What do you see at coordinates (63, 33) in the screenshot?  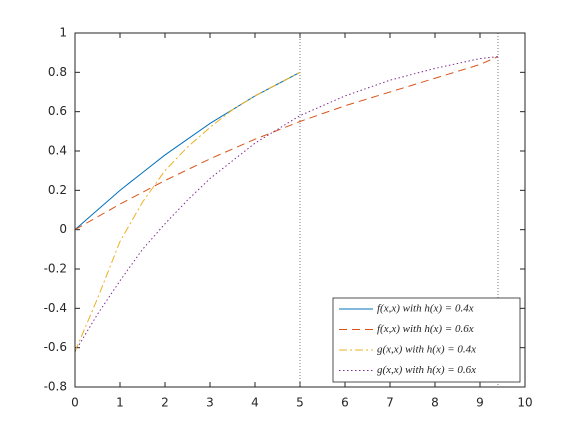 I see `y-tick-label: 1` at bounding box center [63, 33].